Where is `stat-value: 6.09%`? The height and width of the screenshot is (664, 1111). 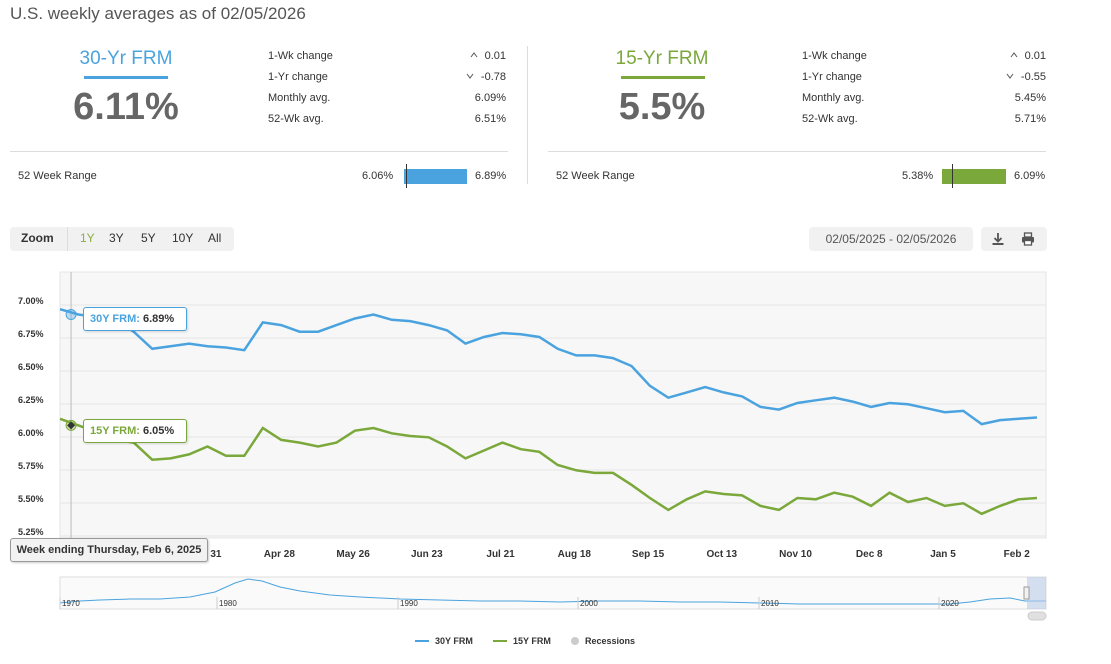
stat-value: 6.09% is located at coordinates (490, 98).